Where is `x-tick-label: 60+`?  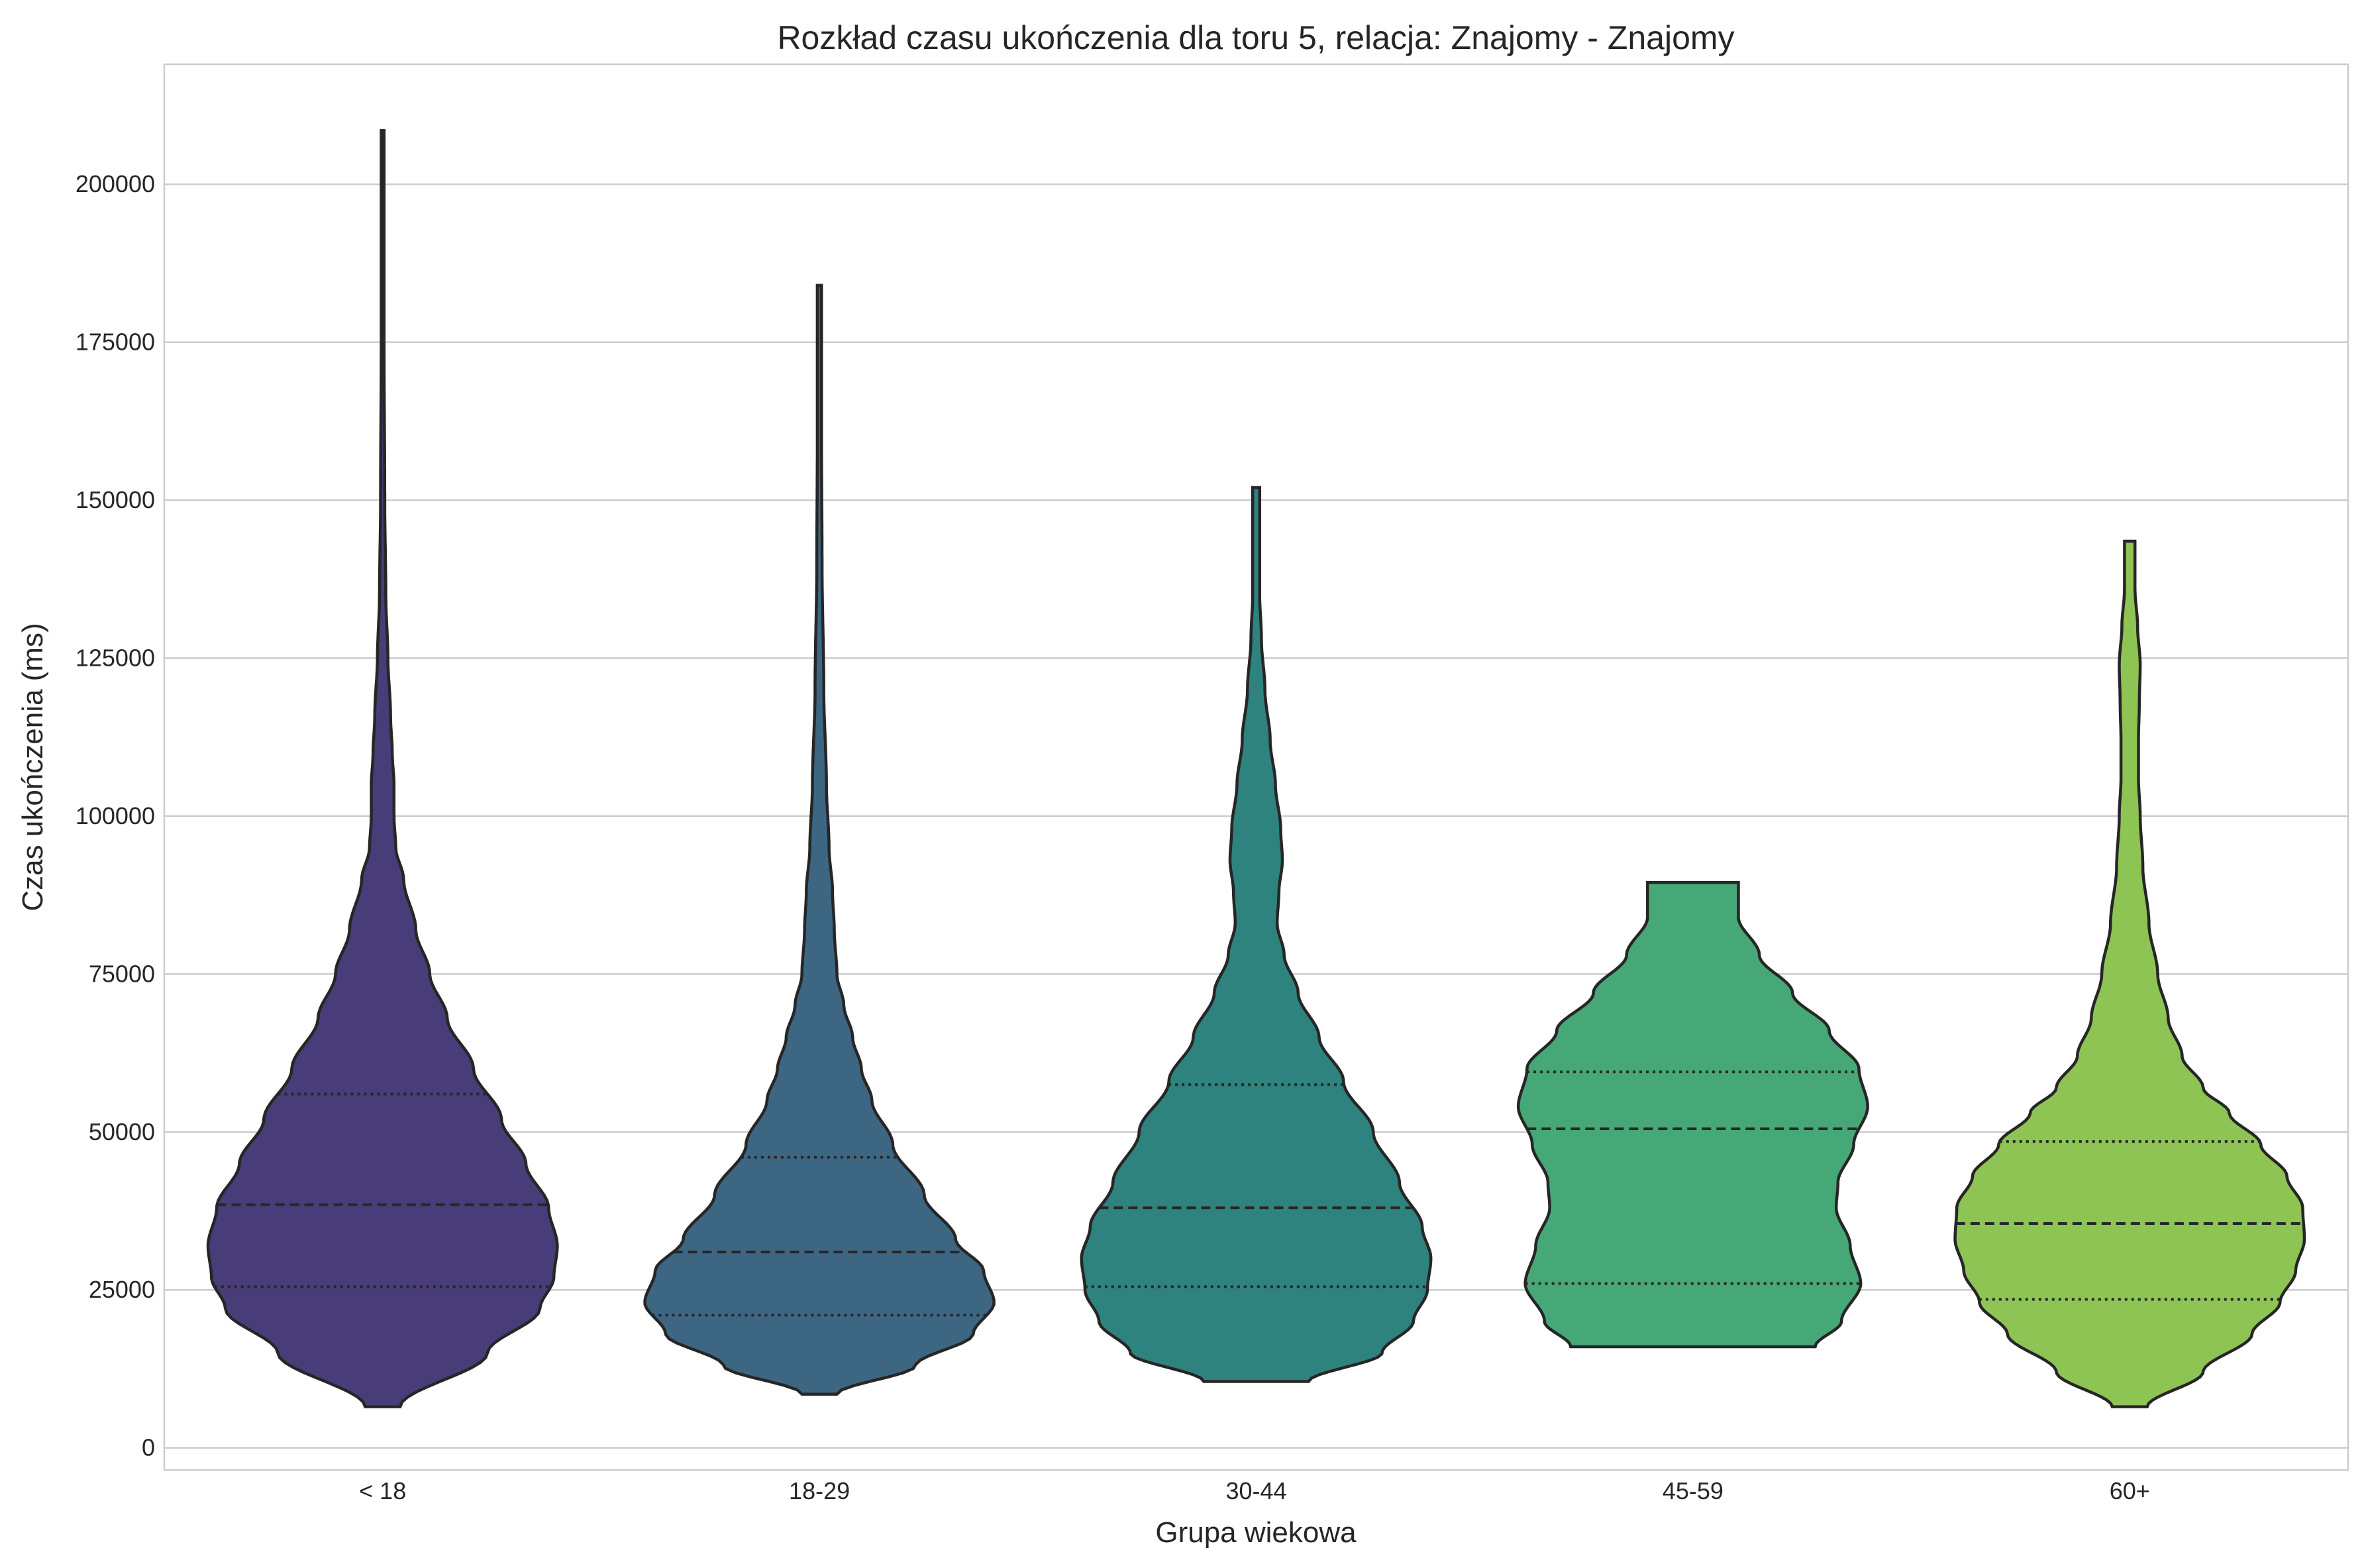 x-tick-label: 60+ is located at coordinates (2130, 1490).